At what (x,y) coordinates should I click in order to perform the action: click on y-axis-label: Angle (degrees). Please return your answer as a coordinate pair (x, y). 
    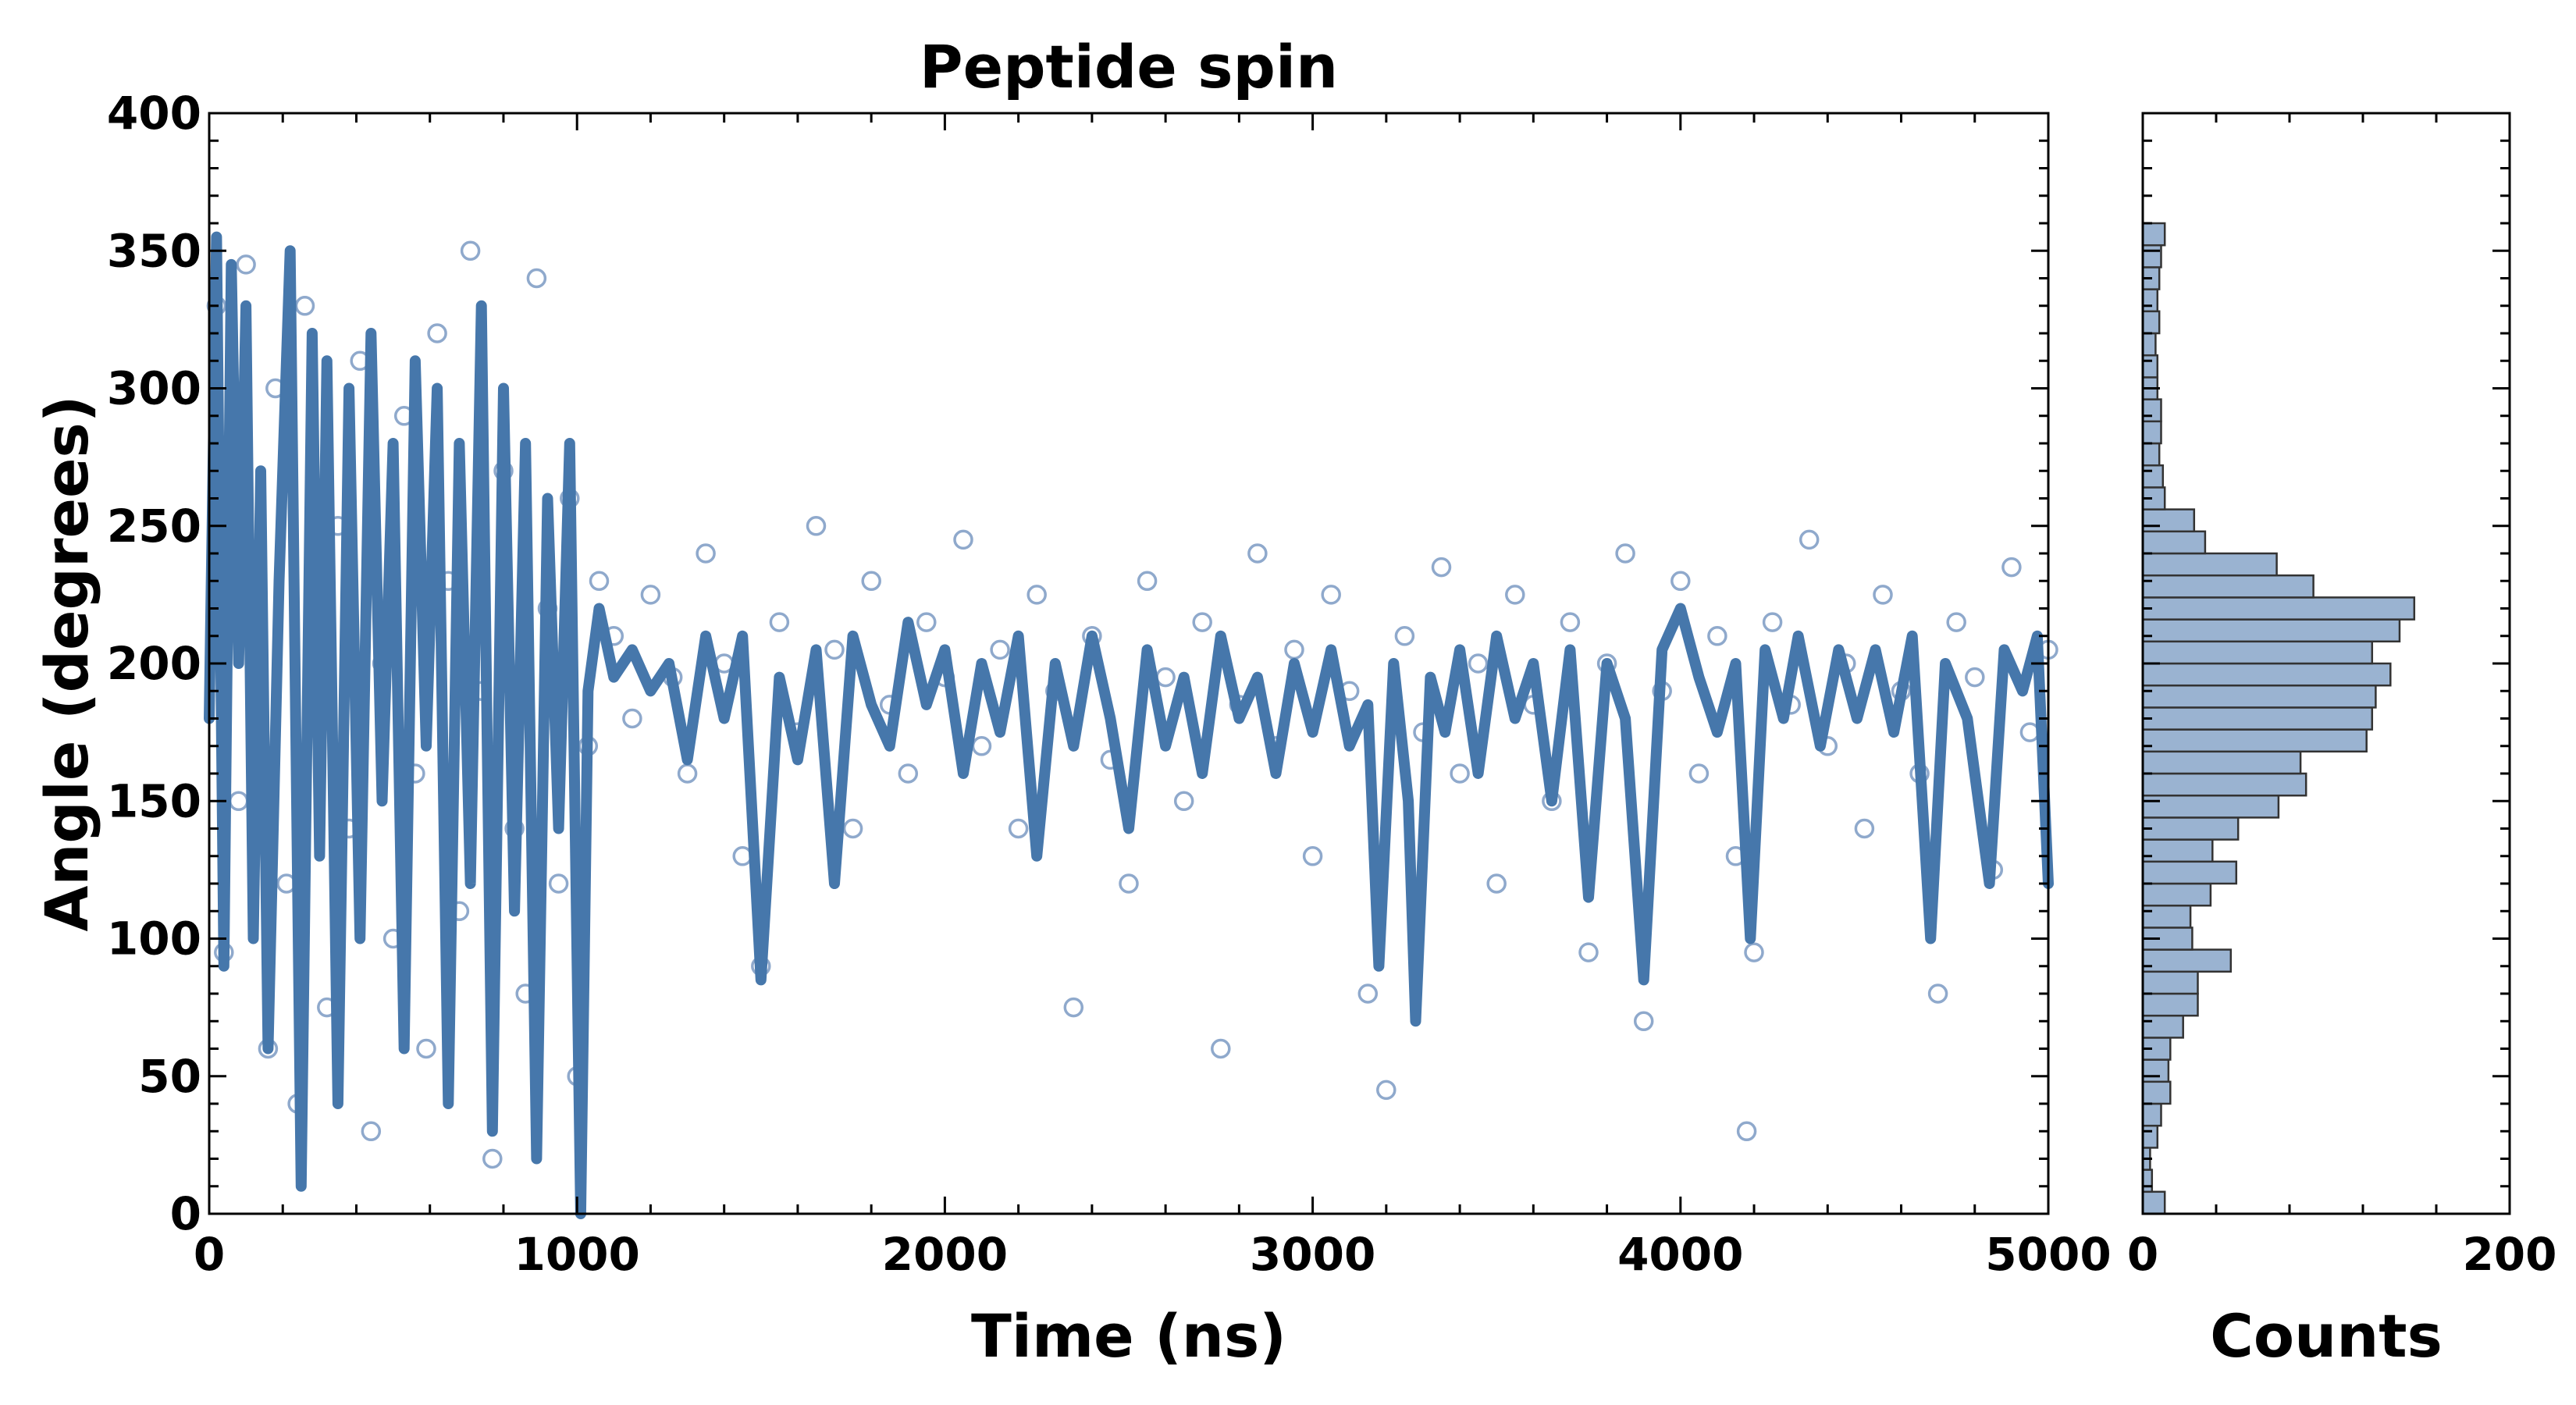
    Looking at the image, I should click on (66, 663).